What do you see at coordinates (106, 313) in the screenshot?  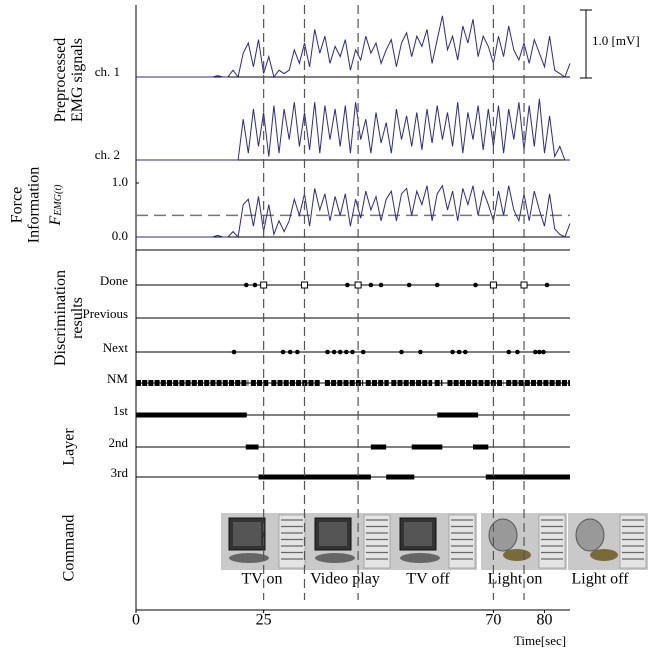 I see `row-label: Previous` at bounding box center [106, 313].